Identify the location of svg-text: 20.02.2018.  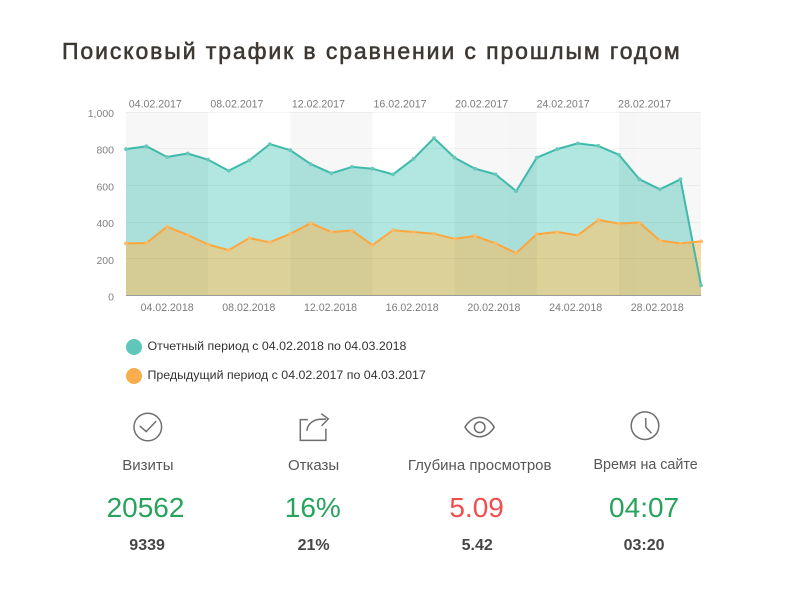
(493, 308).